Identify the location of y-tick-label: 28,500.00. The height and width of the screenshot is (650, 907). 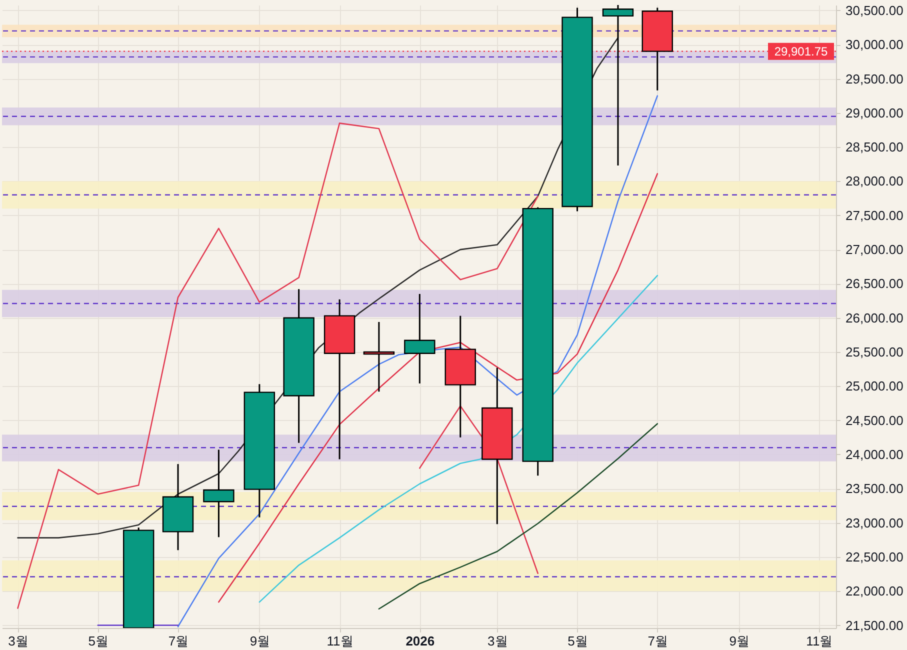
(875, 147).